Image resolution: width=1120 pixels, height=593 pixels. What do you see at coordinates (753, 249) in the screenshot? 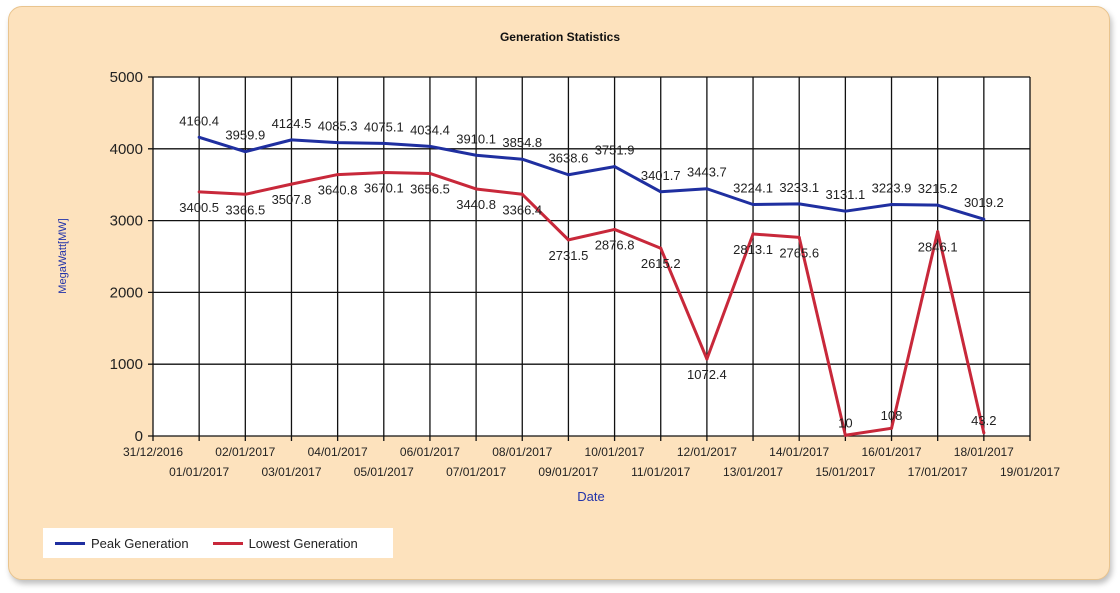
I see `data-label: 2813.1` at bounding box center [753, 249].